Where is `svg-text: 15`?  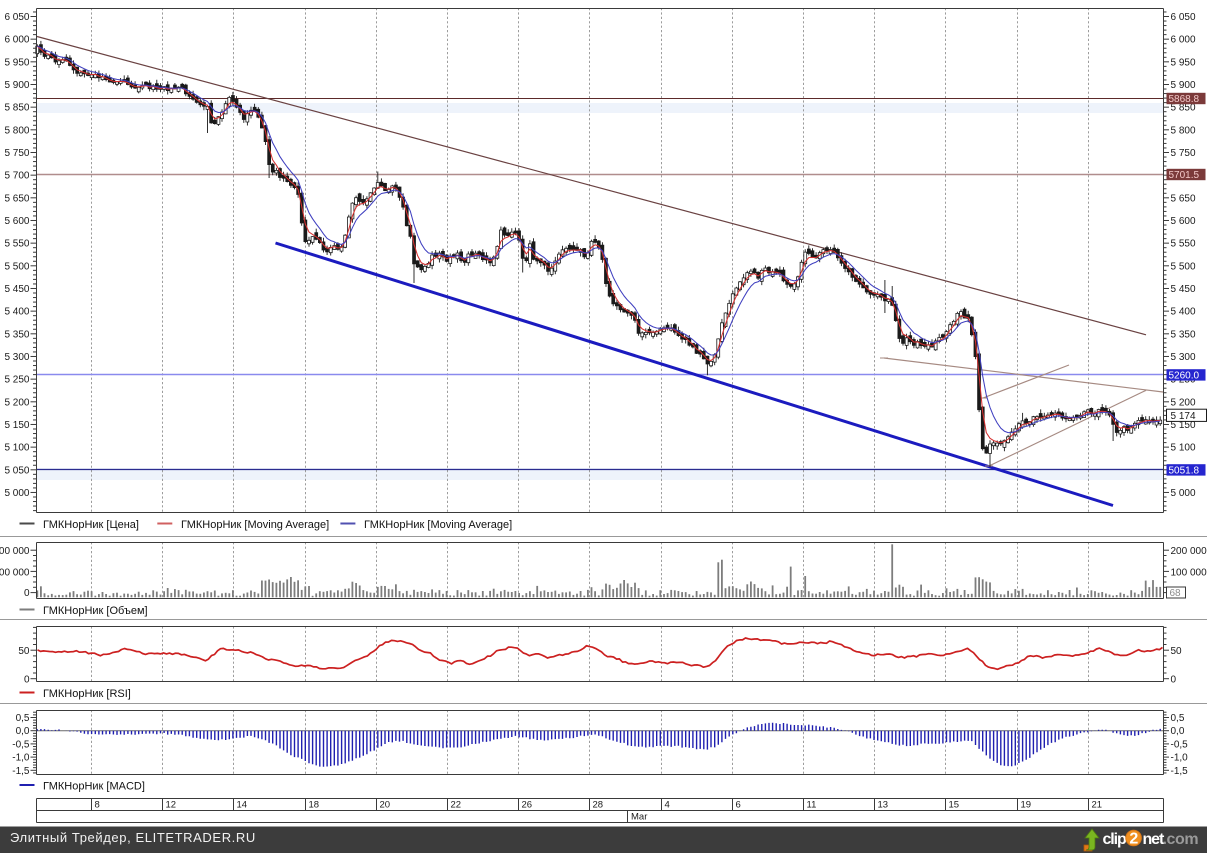
svg-text: 15 is located at coordinates (954, 805).